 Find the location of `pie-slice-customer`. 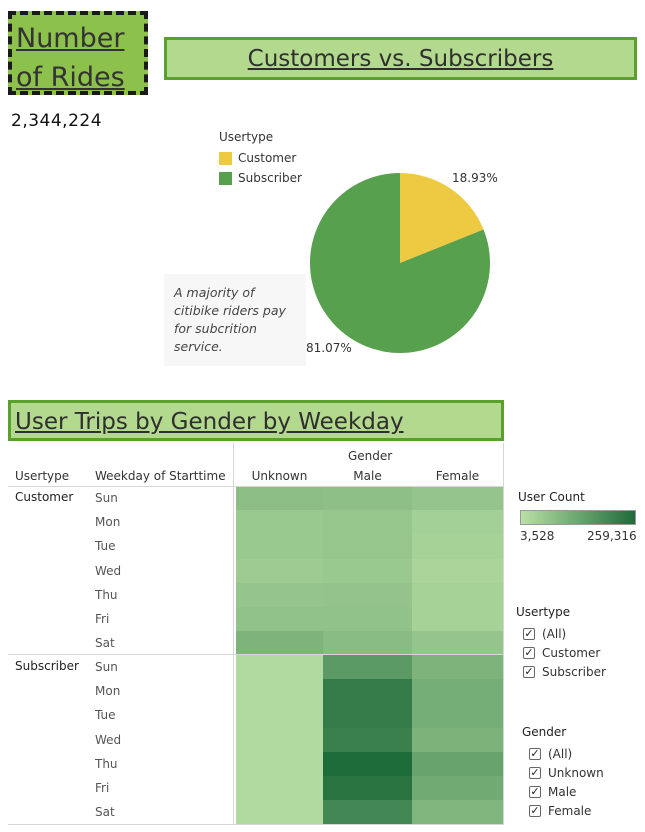

pie-slice-customer is located at coordinates (442, 218).